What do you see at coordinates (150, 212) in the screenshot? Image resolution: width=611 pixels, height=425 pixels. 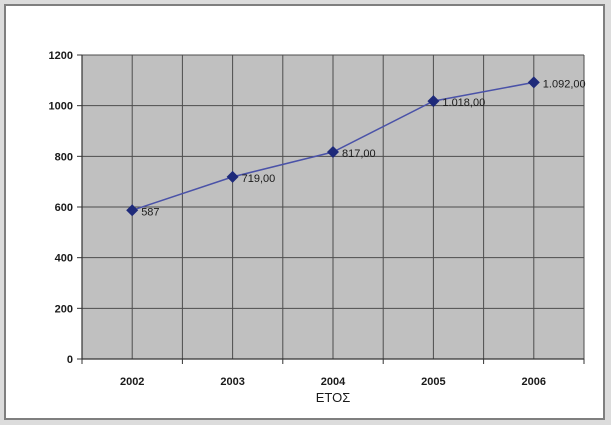 I see `data-label: 587` at bounding box center [150, 212].